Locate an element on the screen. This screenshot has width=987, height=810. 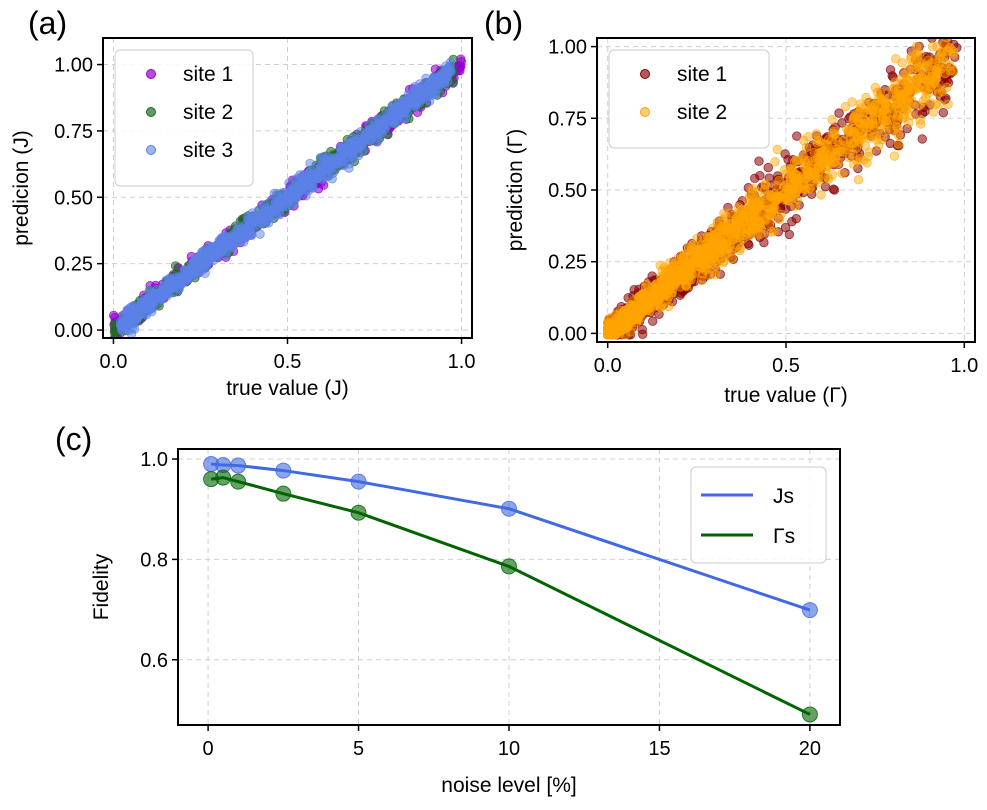
y-tick-label: 0.25 is located at coordinates (73, 265).